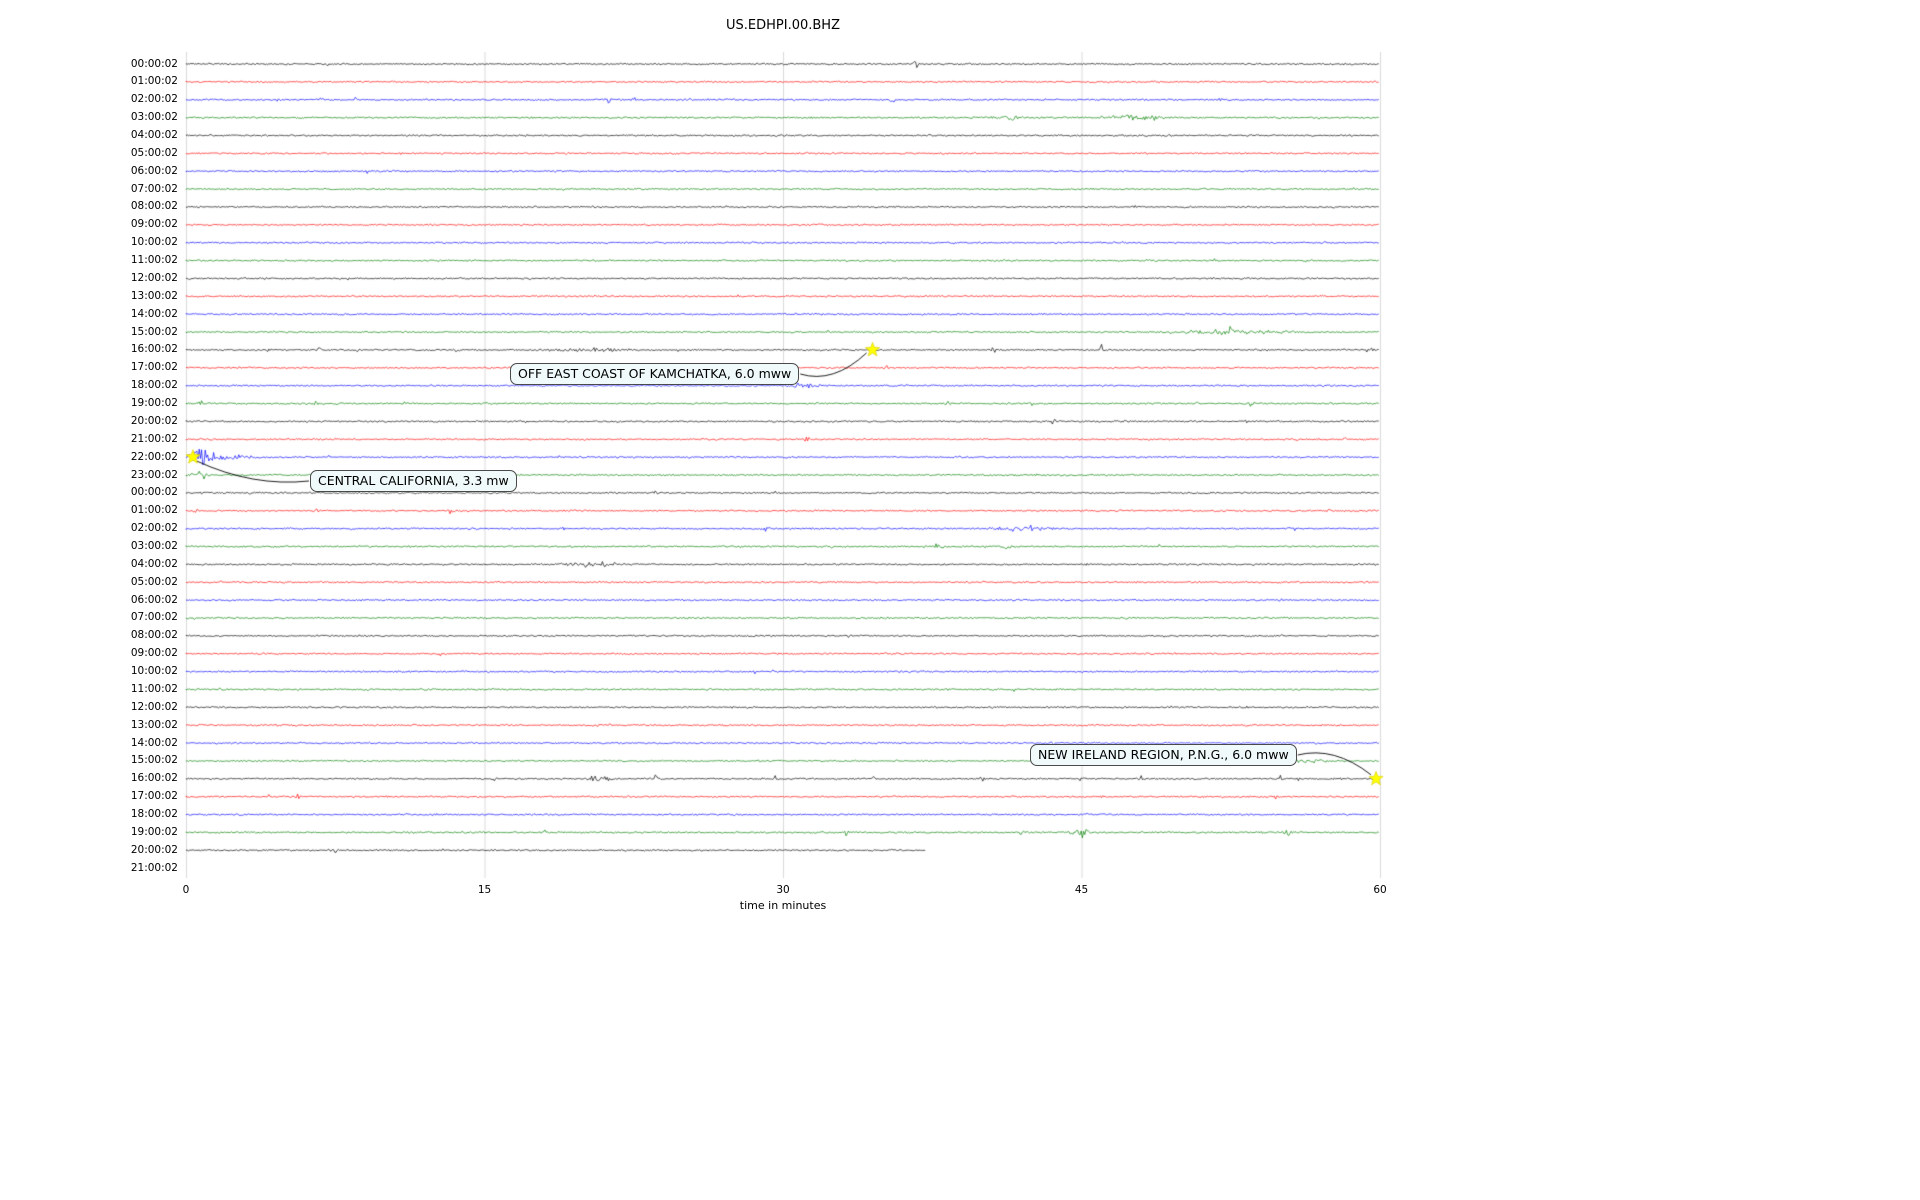 The width and height of the screenshot is (1920, 1200). I want to click on annotation-new-ireland-region: NEW IRELAND REGION, P.N.G., 6.0 mww, so click(1163, 755).